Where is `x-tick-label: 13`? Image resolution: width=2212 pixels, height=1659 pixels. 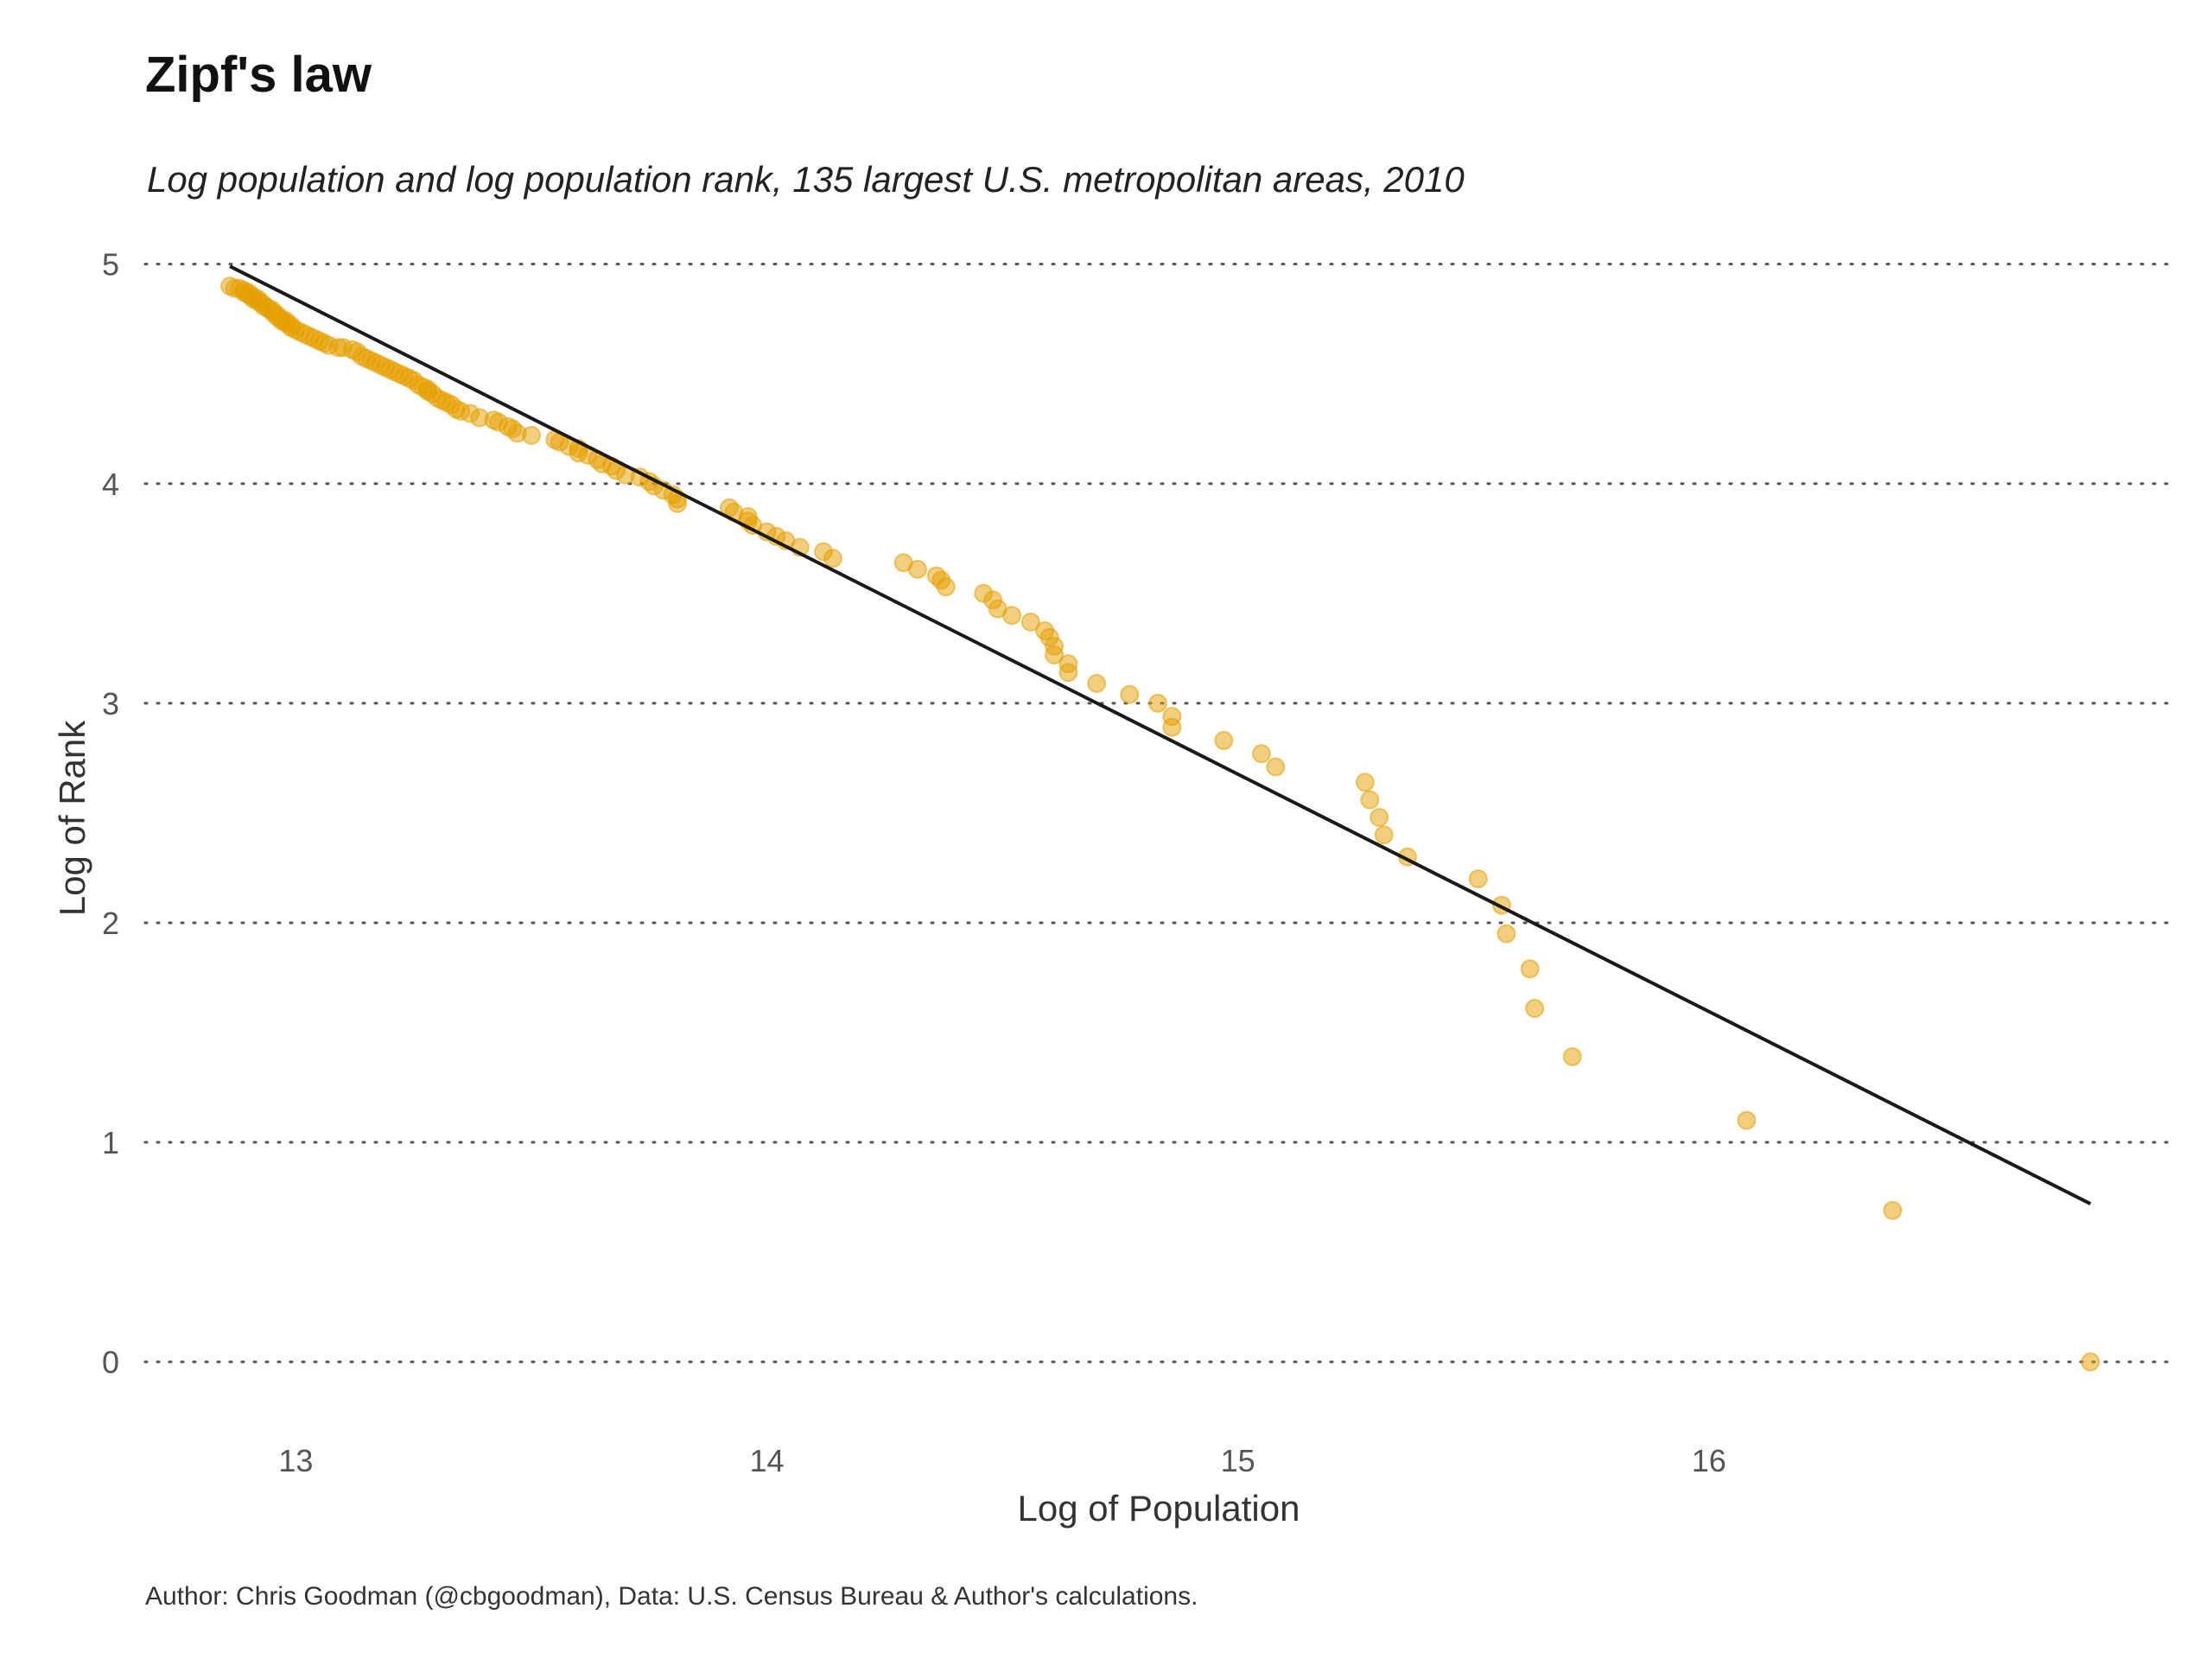
x-tick-label: 13 is located at coordinates (295, 1460).